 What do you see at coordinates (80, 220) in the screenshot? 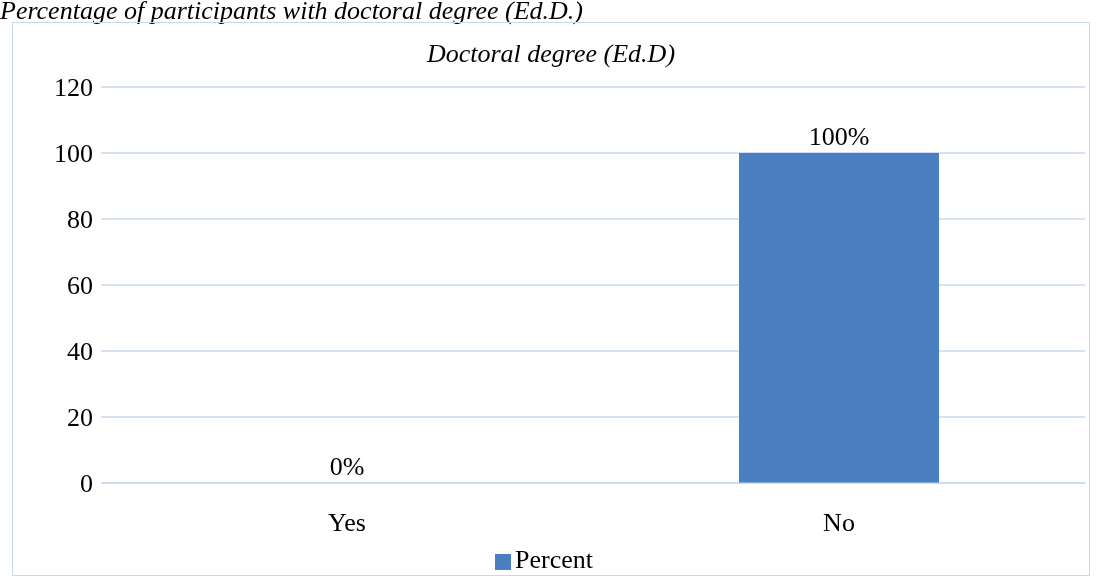
I see `y-tick-label: 80` at bounding box center [80, 220].